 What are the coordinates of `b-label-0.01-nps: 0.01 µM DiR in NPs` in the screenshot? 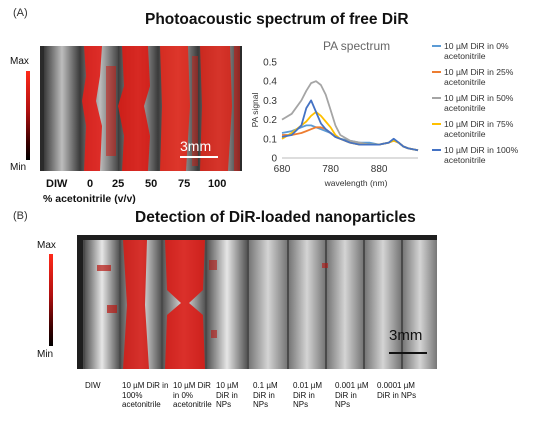 It's located at (308, 395).